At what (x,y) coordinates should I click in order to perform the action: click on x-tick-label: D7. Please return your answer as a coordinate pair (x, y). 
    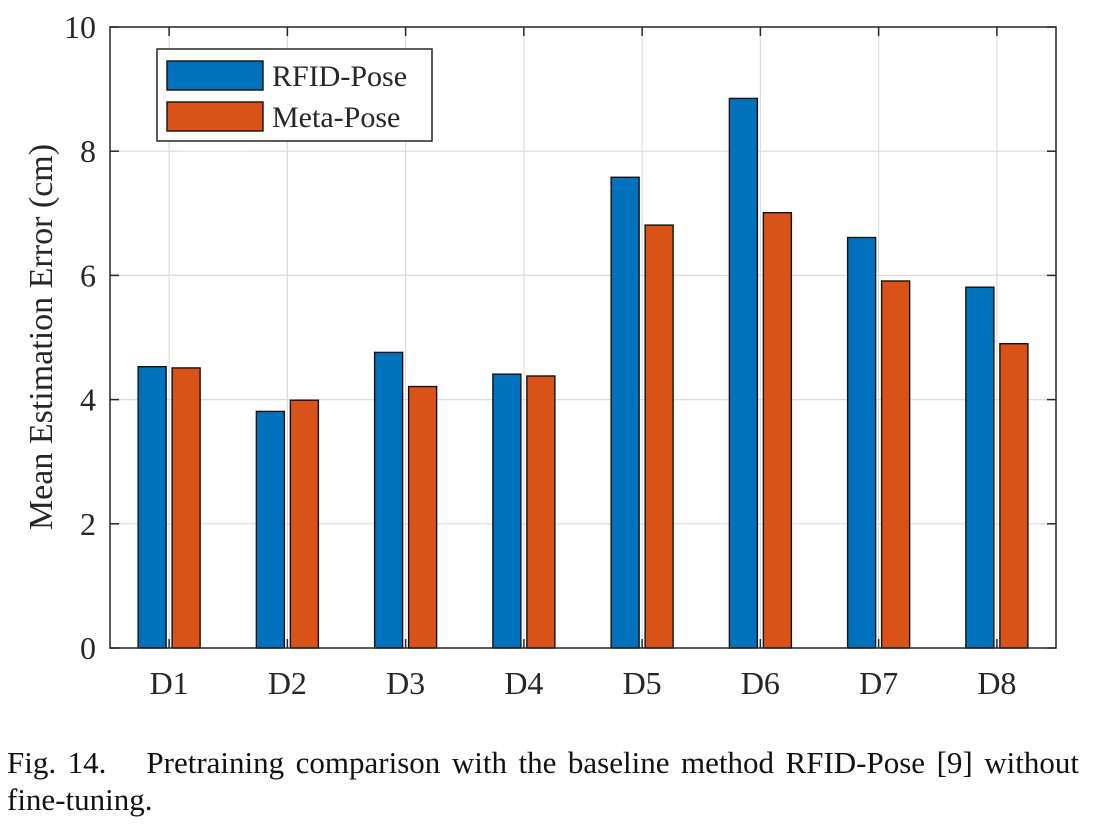
    Looking at the image, I should click on (878, 683).